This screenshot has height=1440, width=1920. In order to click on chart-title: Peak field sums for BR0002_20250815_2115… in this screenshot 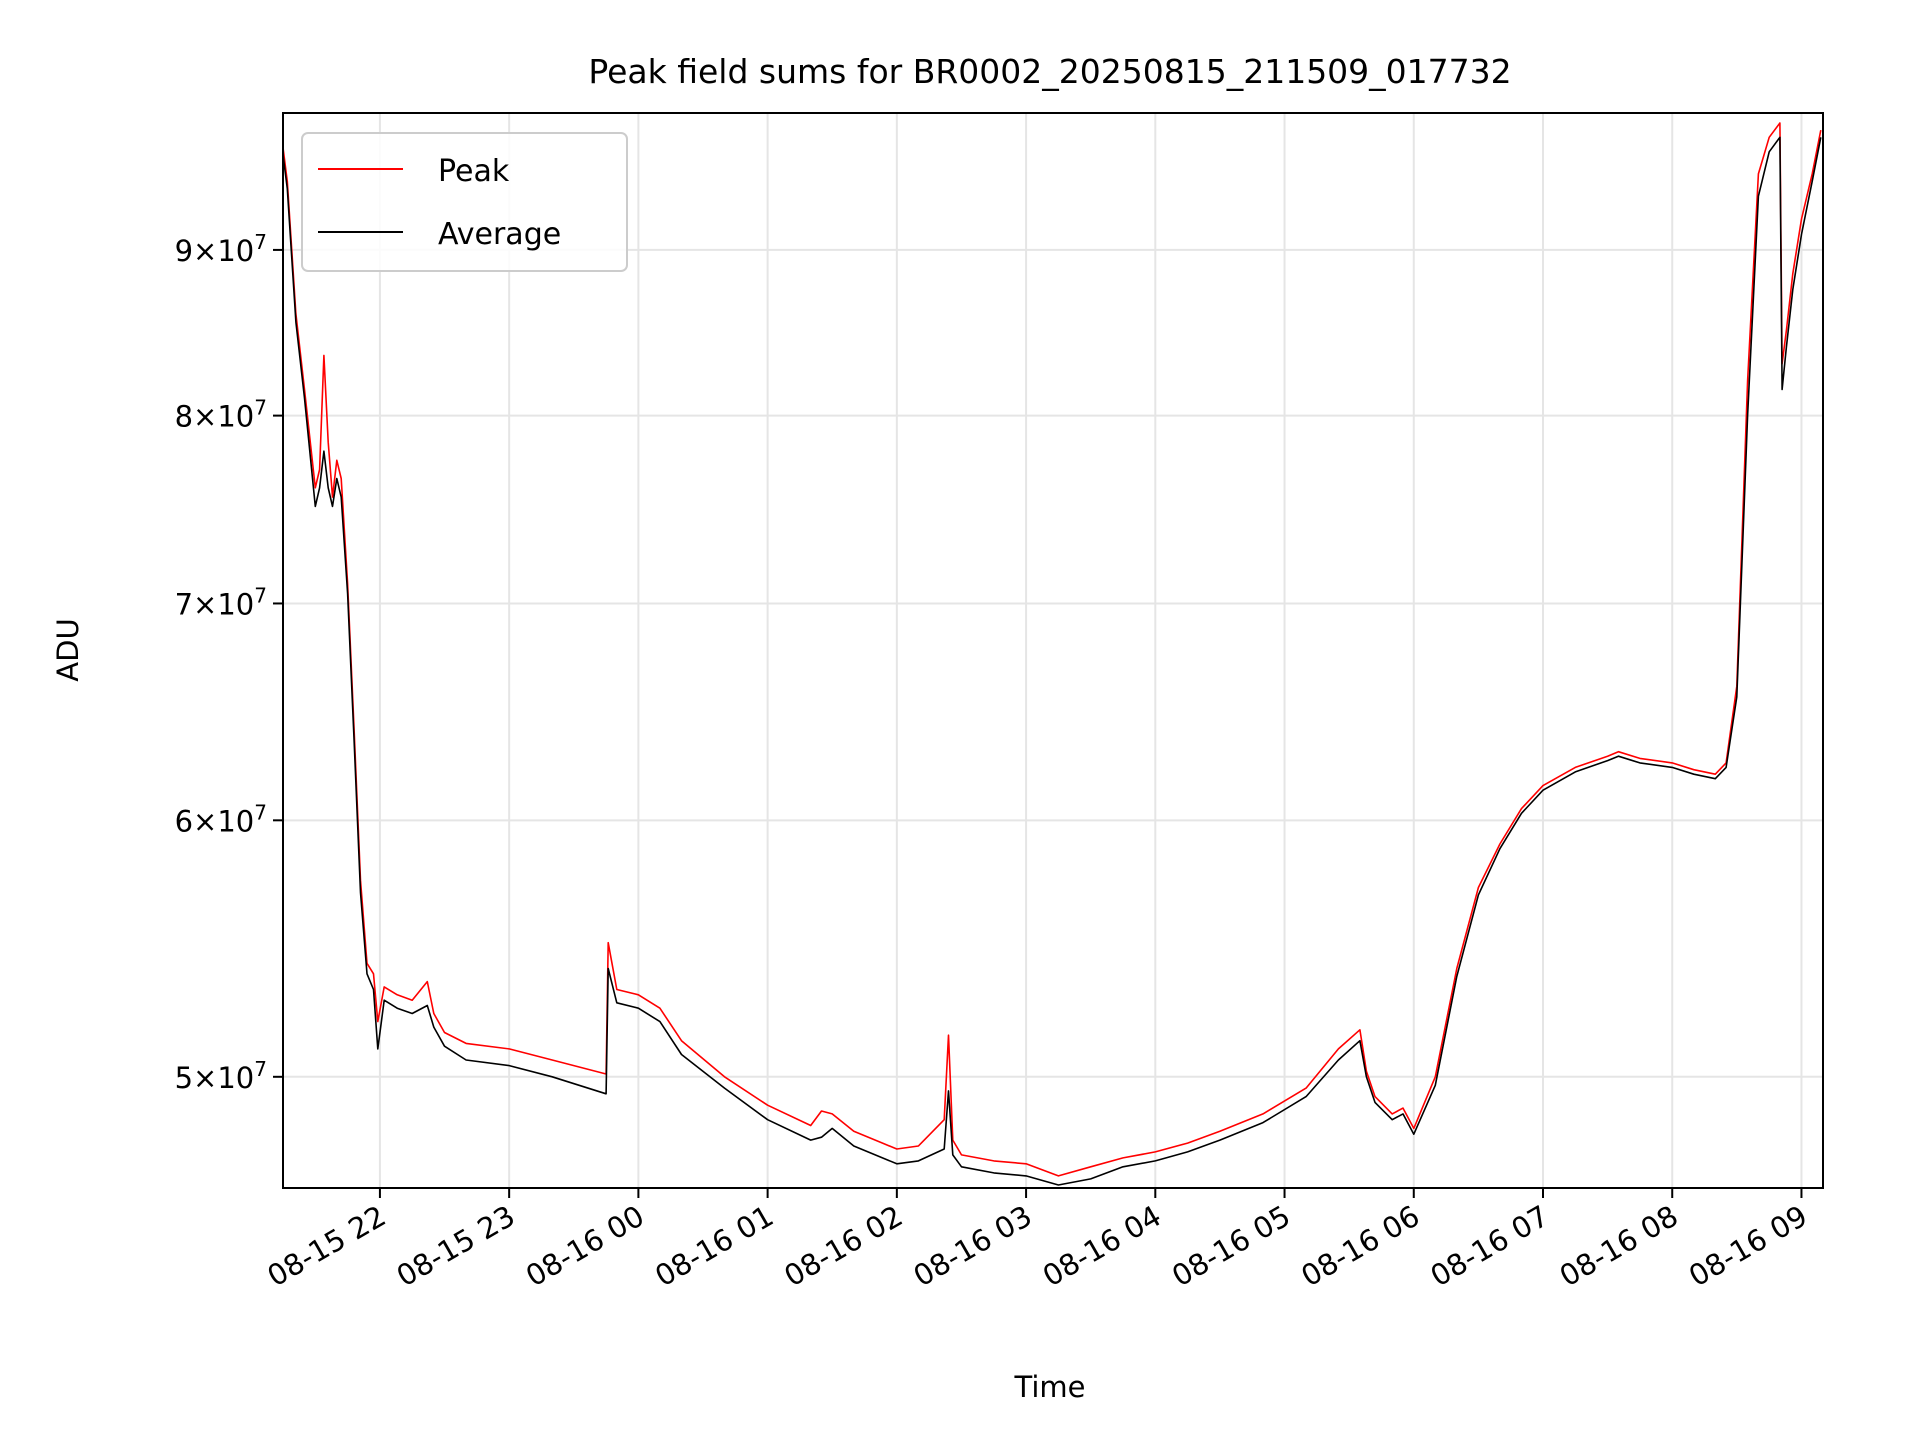, I will do `click(1049, 71)`.